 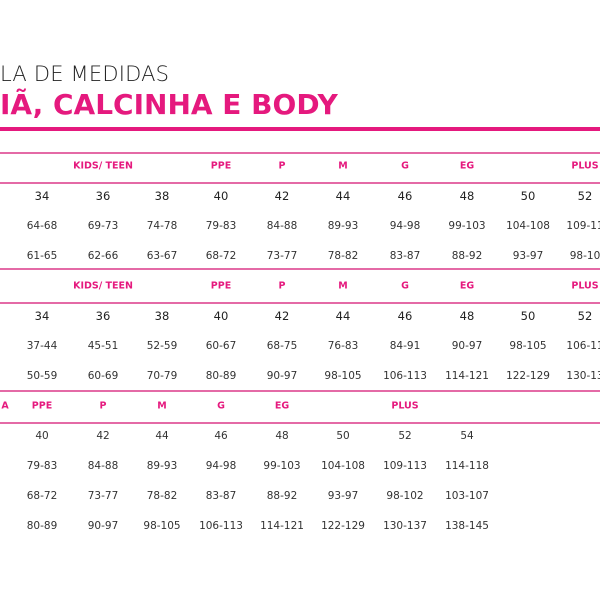 I want to click on table-cell: 64-68, so click(x=42, y=226).